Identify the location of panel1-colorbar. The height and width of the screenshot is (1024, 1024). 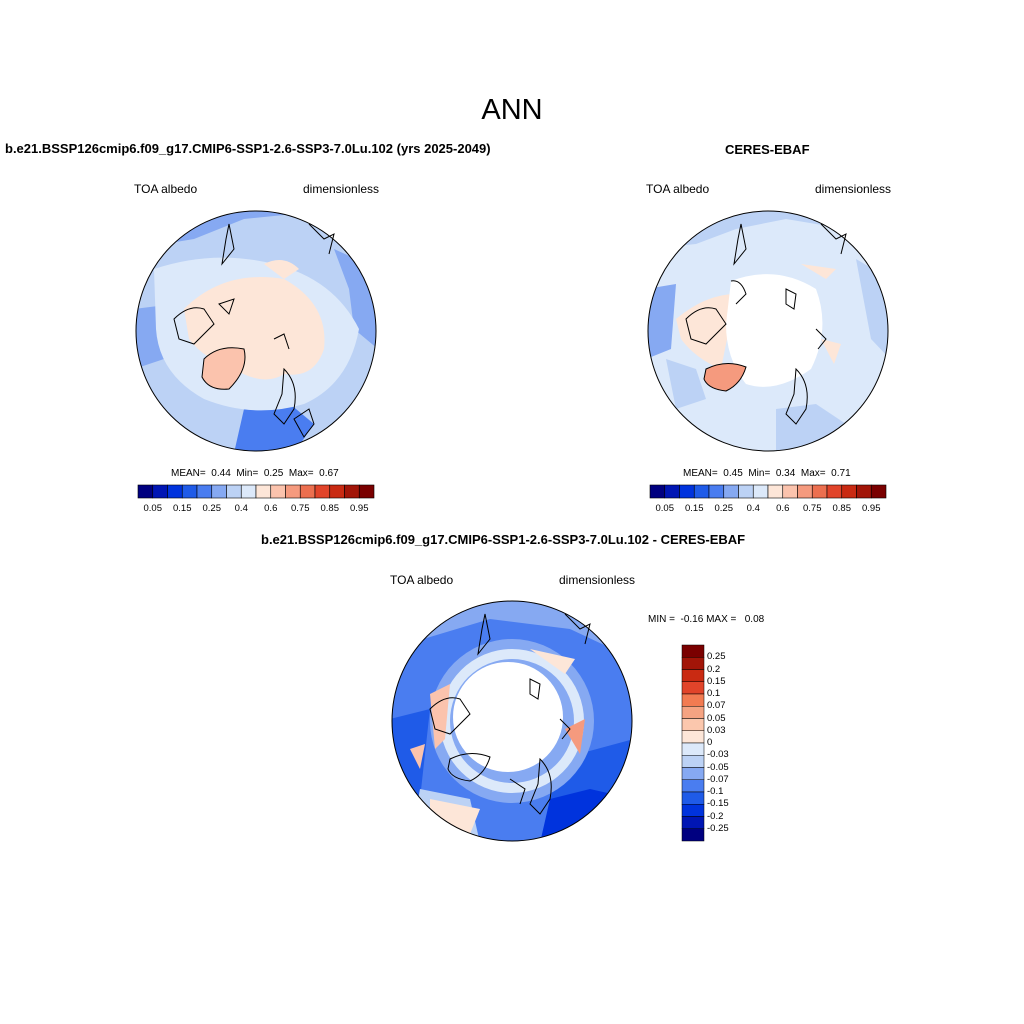
(256, 491).